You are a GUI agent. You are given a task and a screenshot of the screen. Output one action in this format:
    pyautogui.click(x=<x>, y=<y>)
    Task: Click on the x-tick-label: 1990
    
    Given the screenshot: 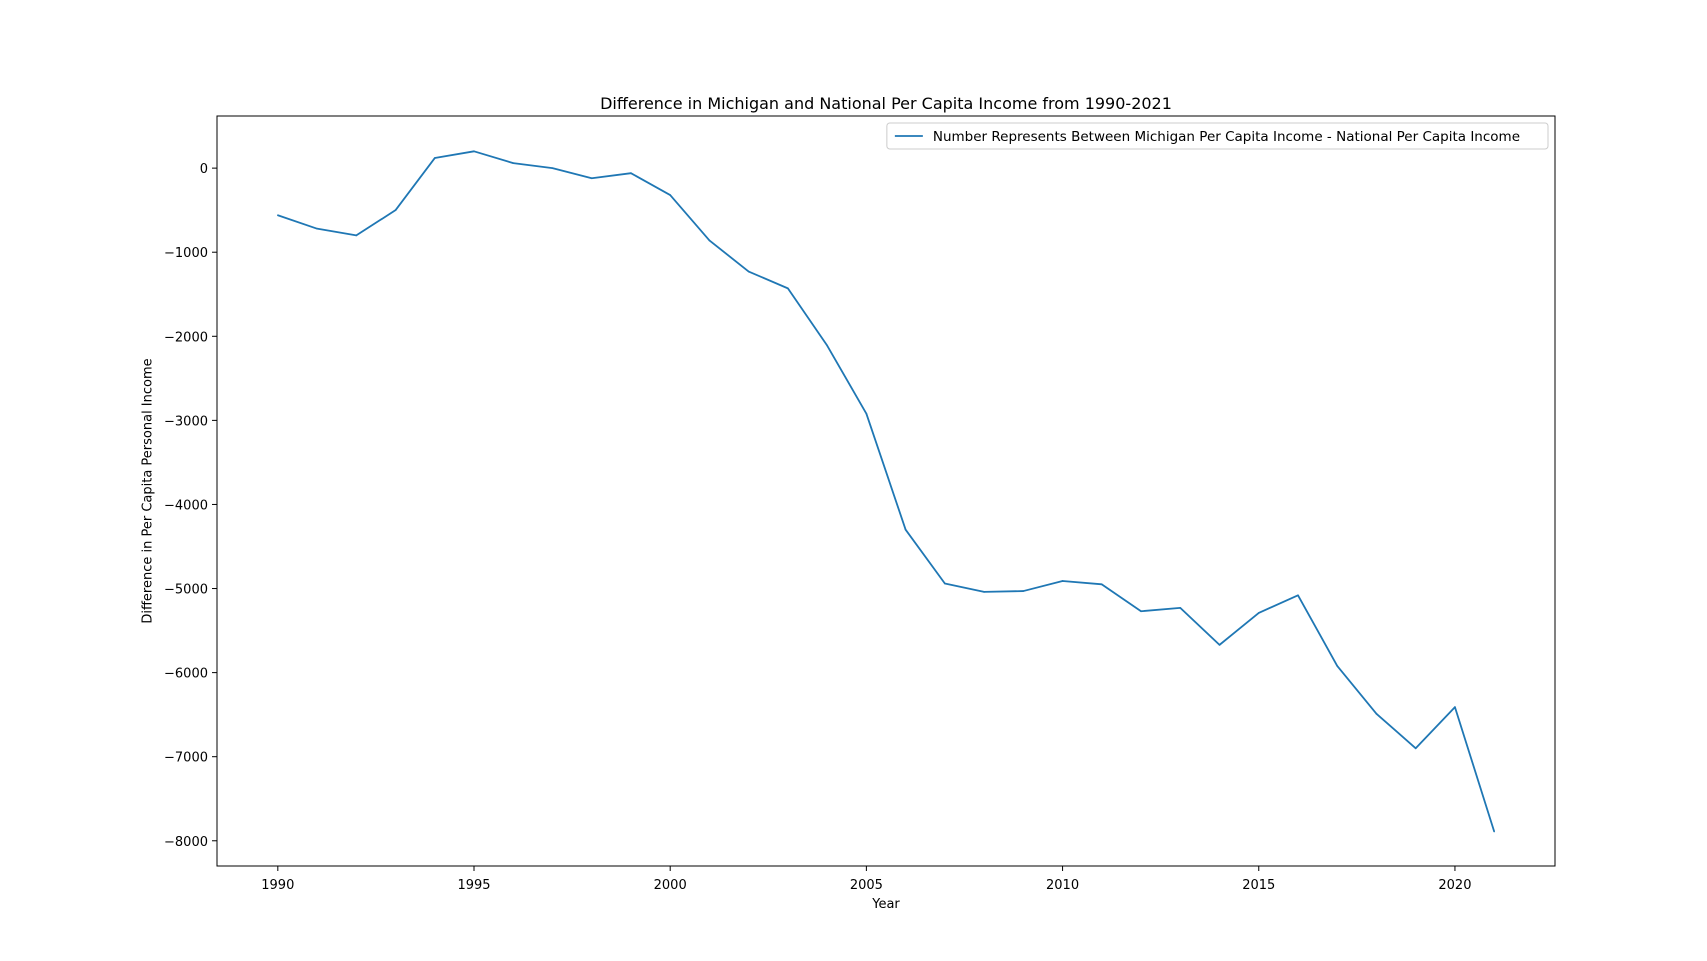 What is the action you would take?
    pyautogui.click(x=277, y=885)
    